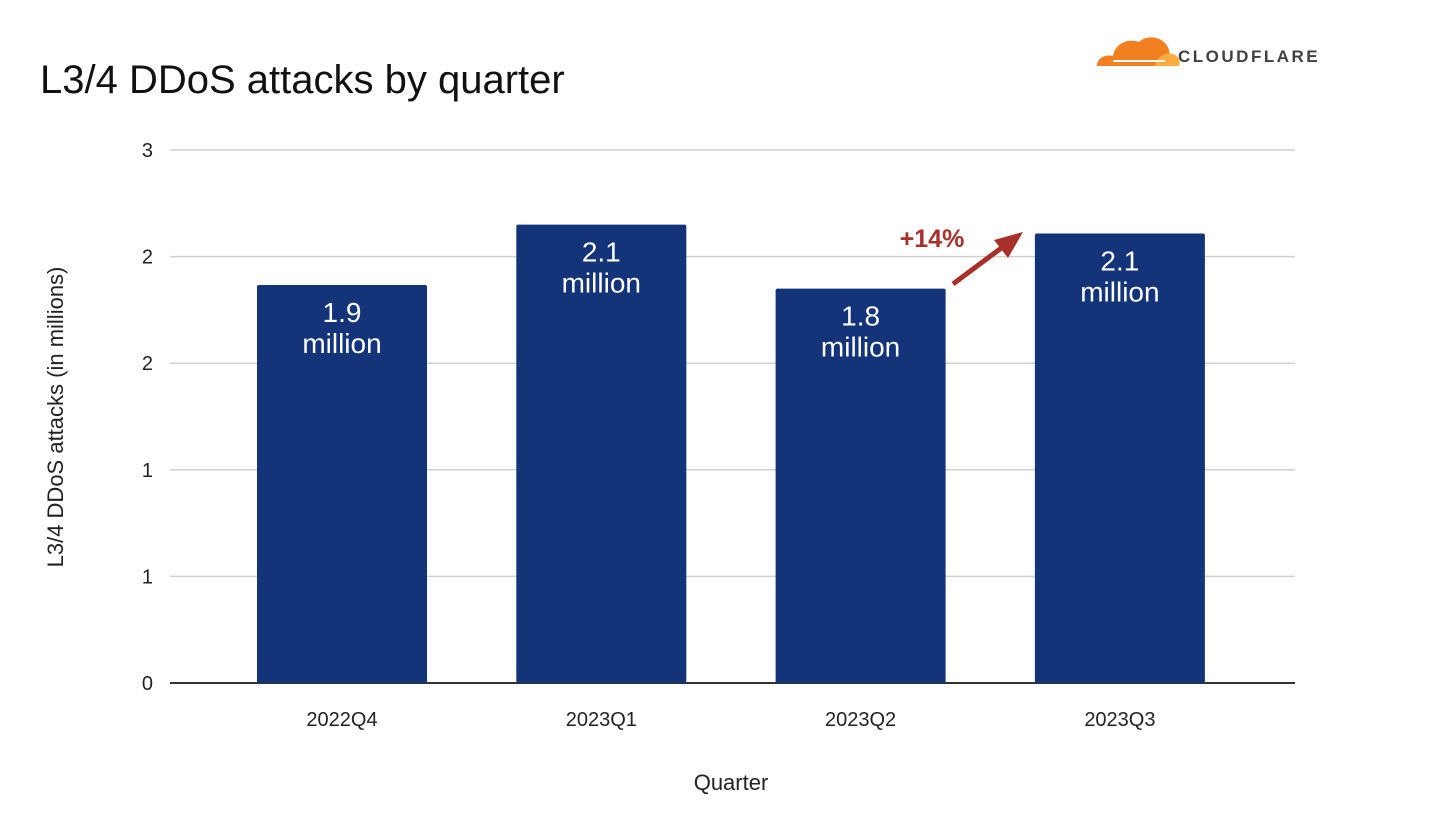 This screenshot has height=825, width=1430. Describe the element at coordinates (932, 239) in the screenshot. I see `growth-annotation-label: +14%` at that location.